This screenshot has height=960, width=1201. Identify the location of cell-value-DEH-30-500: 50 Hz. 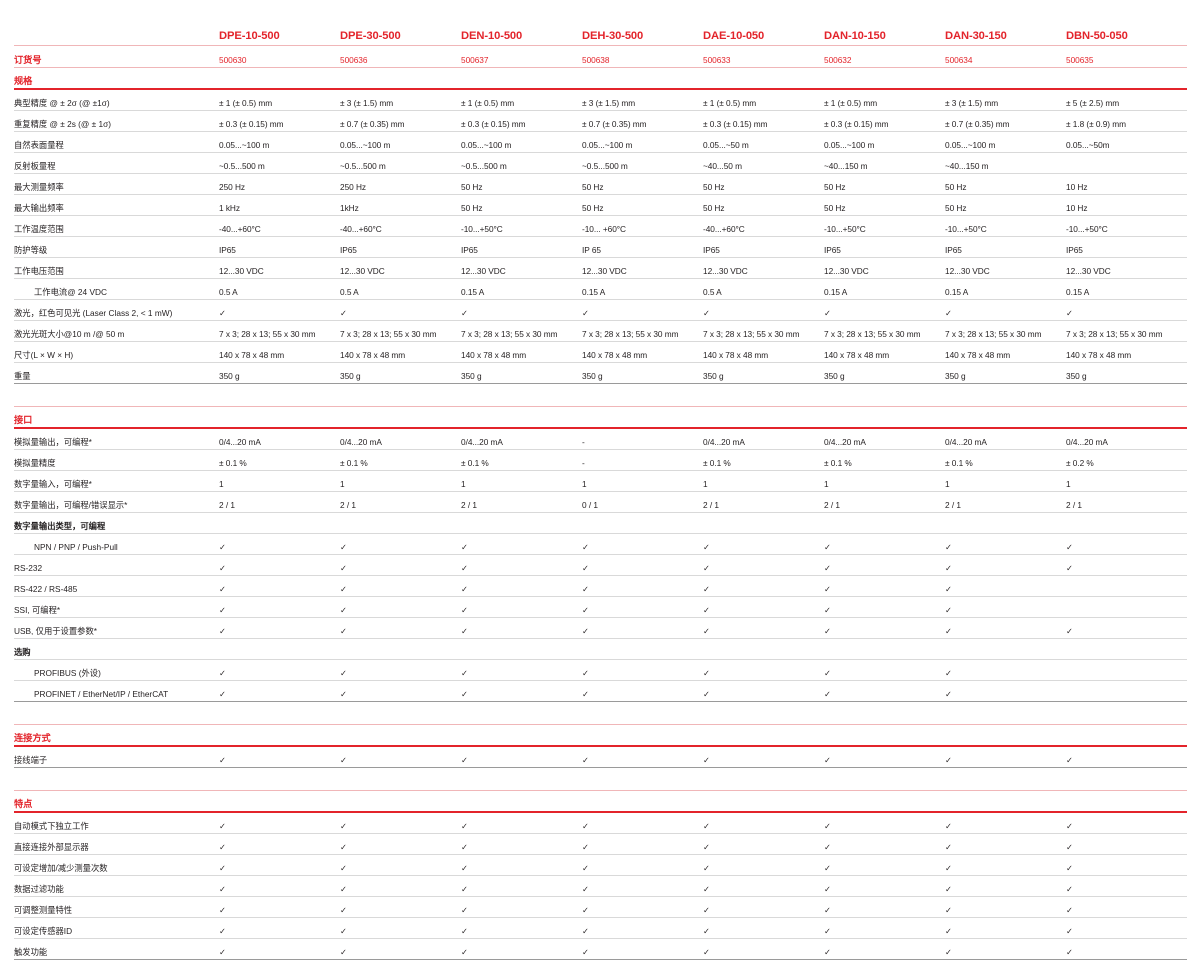
(642, 205).